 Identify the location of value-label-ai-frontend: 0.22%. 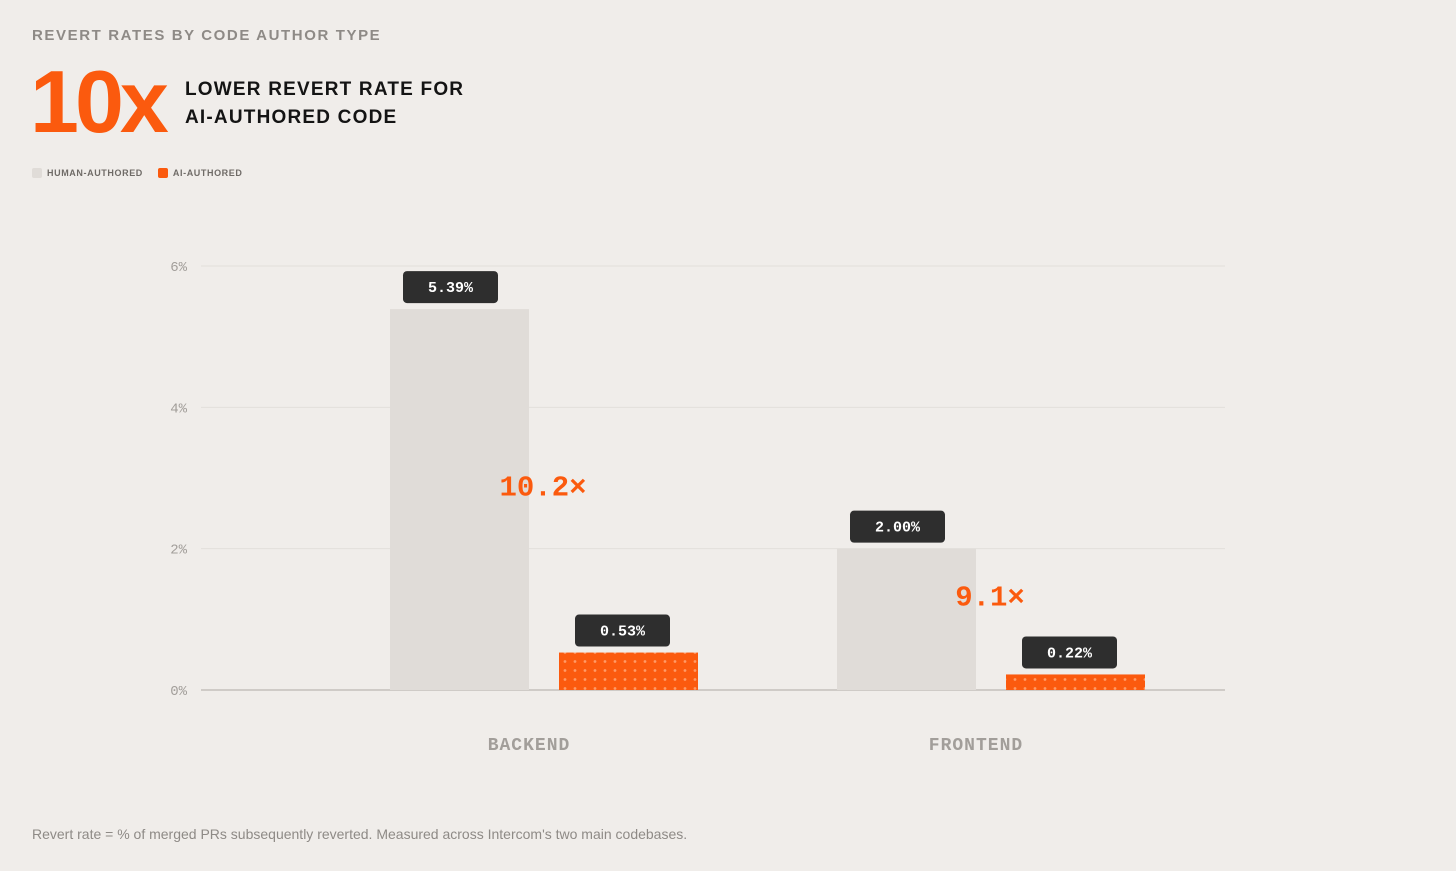
(1069, 652).